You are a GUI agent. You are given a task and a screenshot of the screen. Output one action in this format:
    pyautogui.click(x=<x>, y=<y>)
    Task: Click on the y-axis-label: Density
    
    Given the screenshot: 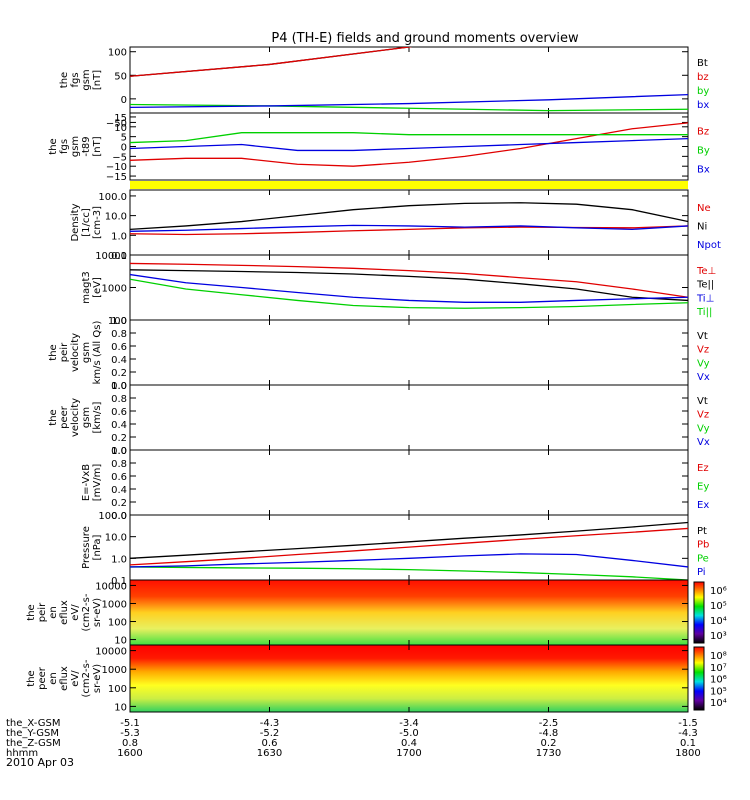 What is the action you would take?
    pyautogui.click(x=75, y=222)
    